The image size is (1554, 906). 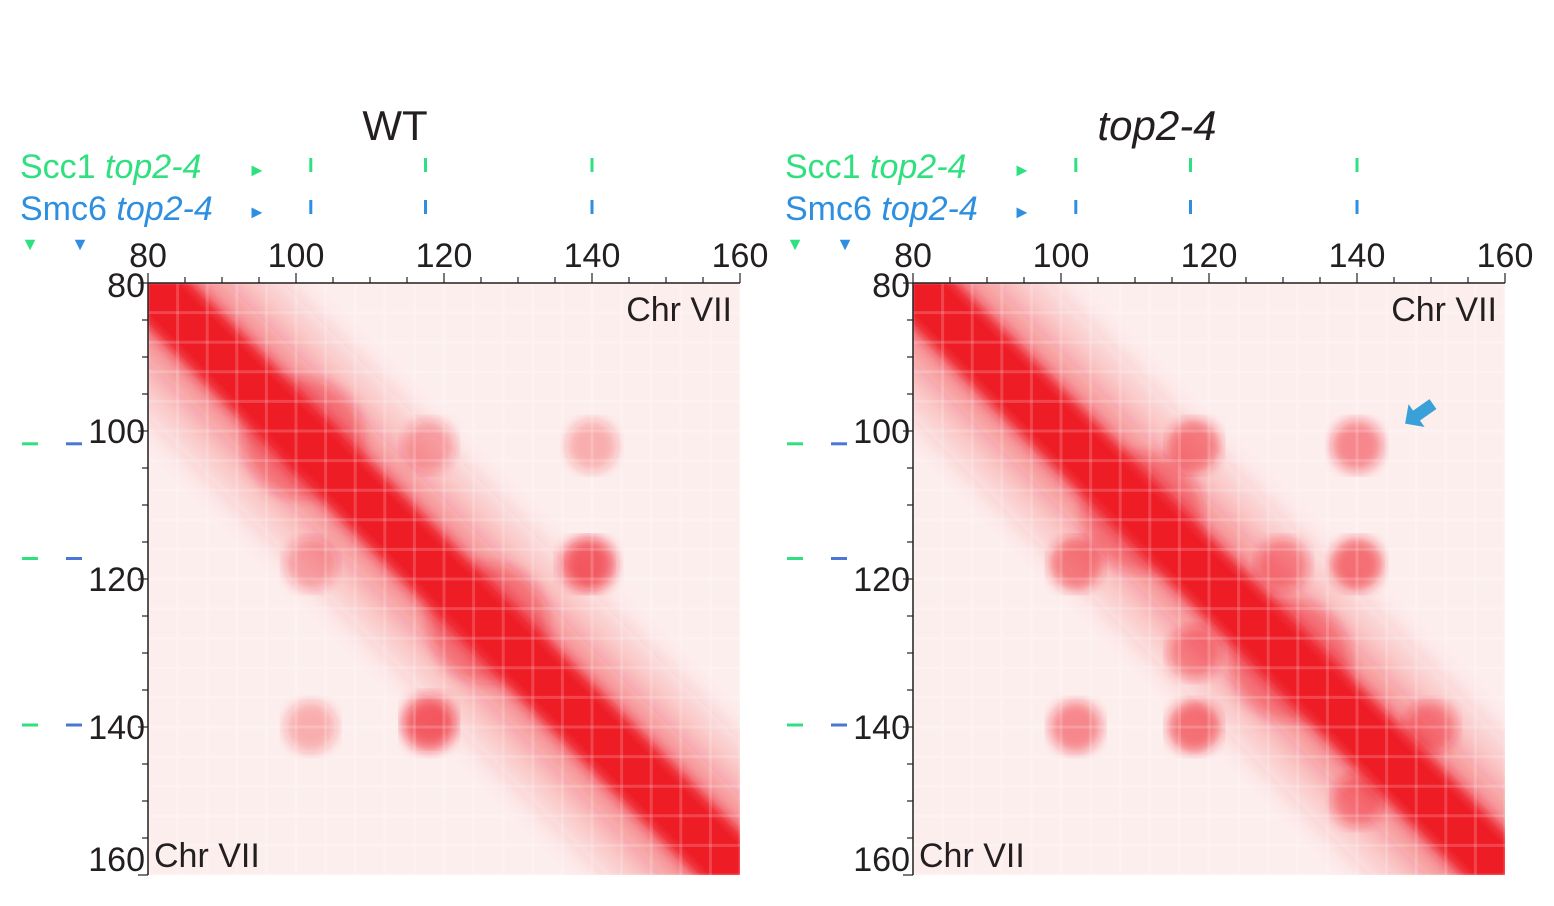 I want to click on panel-title: top2-4, so click(x=1156, y=125).